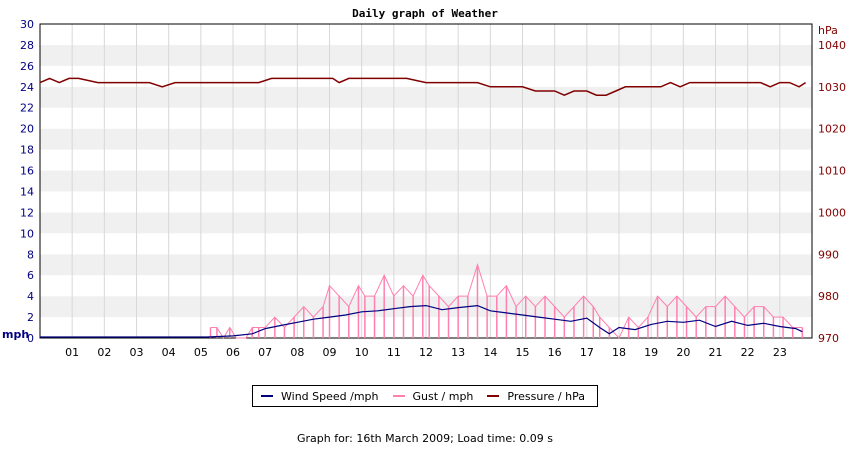 Image resolution: width=850 pixels, height=450 pixels. What do you see at coordinates (27, 66) in the screenshot?
I see `left-tick-label: 26` at bounding box center [27, 66].